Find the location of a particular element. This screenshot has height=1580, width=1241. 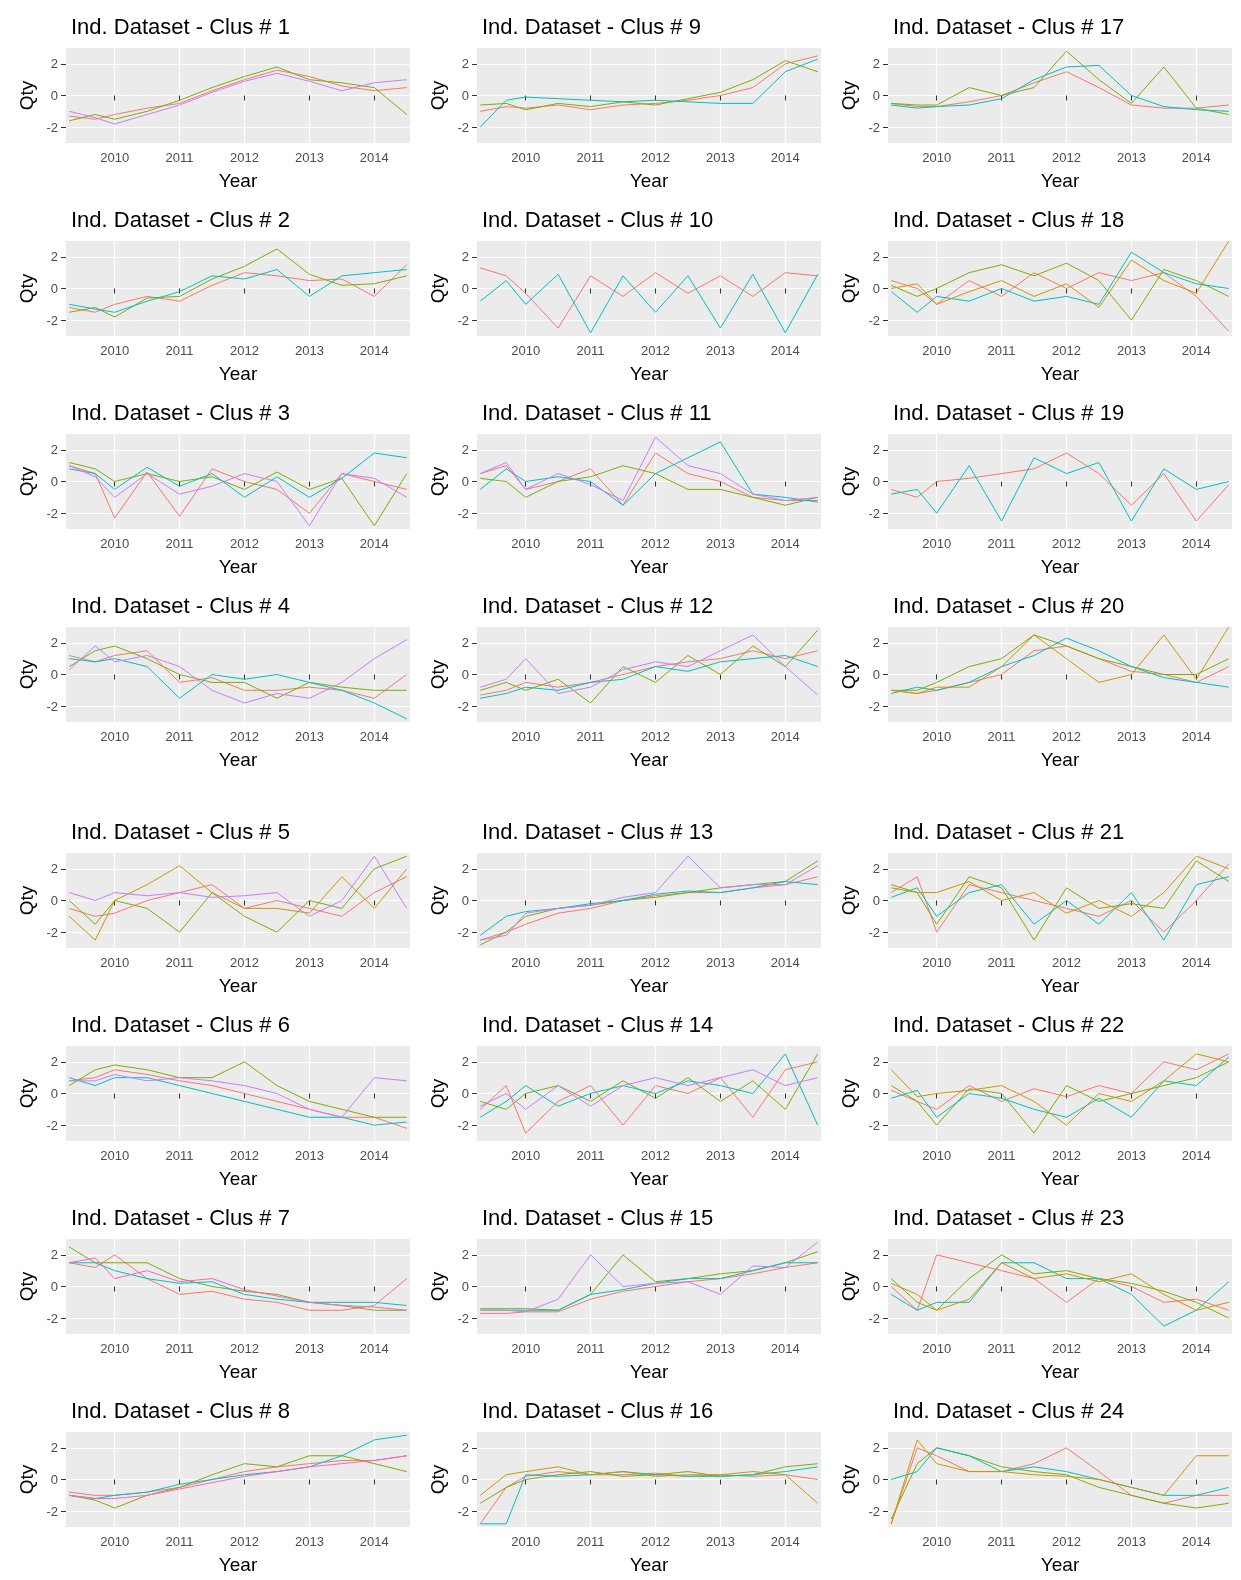

chart-title: Ind. Dataset - Clus # 7 is located at coordinates (180, 1217).